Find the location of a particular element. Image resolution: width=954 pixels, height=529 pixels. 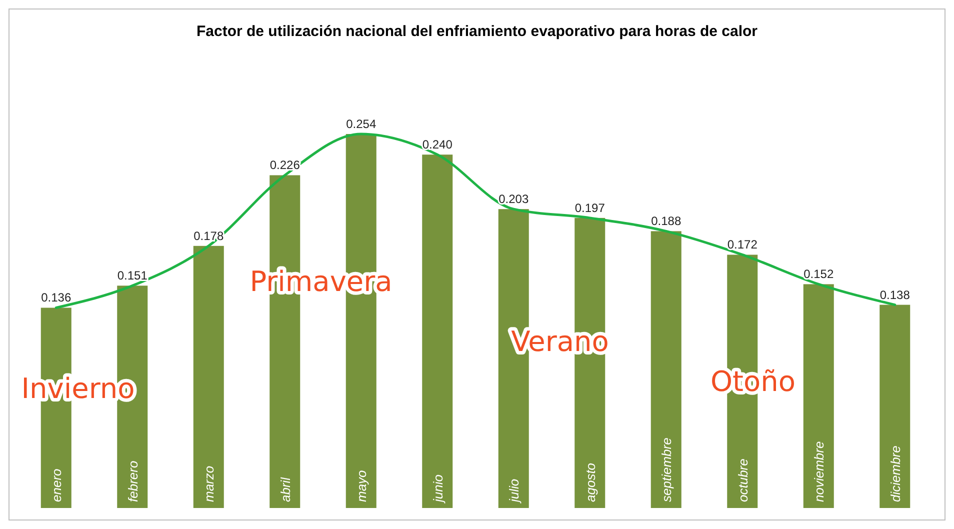

x-tick-label: junio is located at coordinates (438, 489).